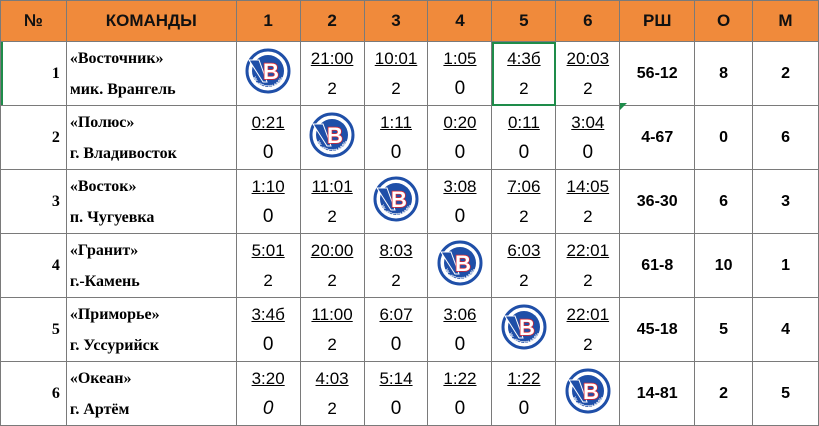 This screenshot has width=819, height=426. I want to click on match-cell: 6:03 2, so click(524, 265).